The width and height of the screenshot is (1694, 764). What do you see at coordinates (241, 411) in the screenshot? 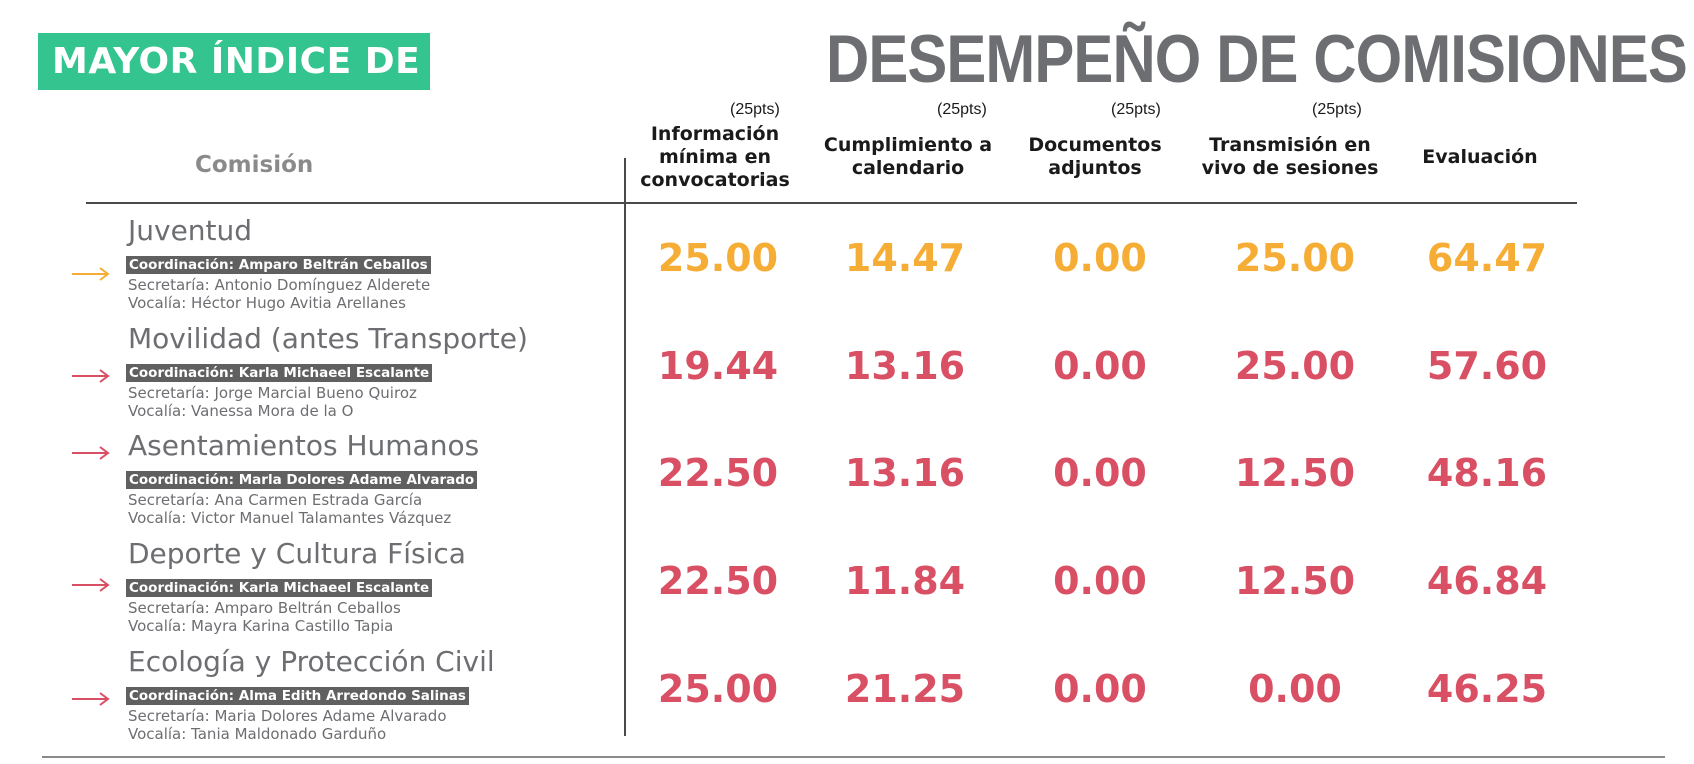
I see `vocalia-label: Vocalía: Vanessa Mora de la O` at bounding box center [241, 411].